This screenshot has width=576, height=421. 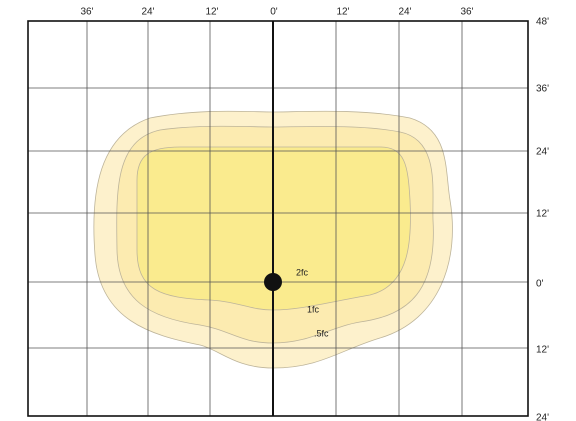 I want to click on y-label: 0', so click(x=540, y=284).